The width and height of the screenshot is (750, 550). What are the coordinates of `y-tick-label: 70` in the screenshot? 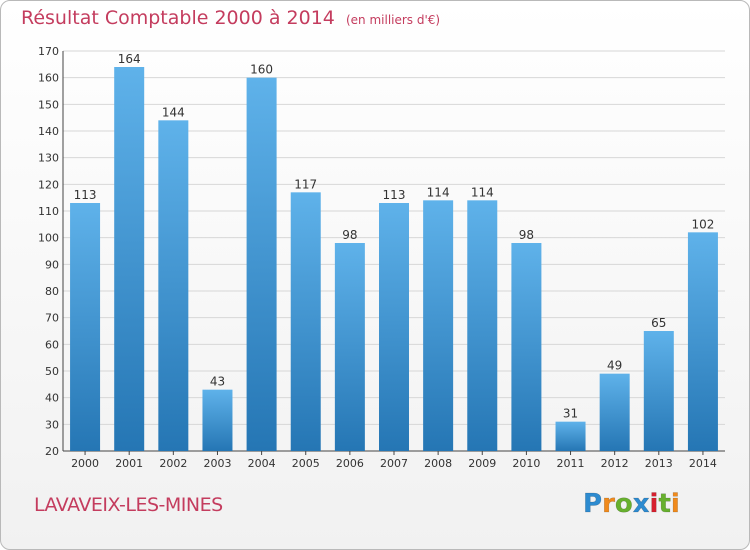 It's located at (52, 318).